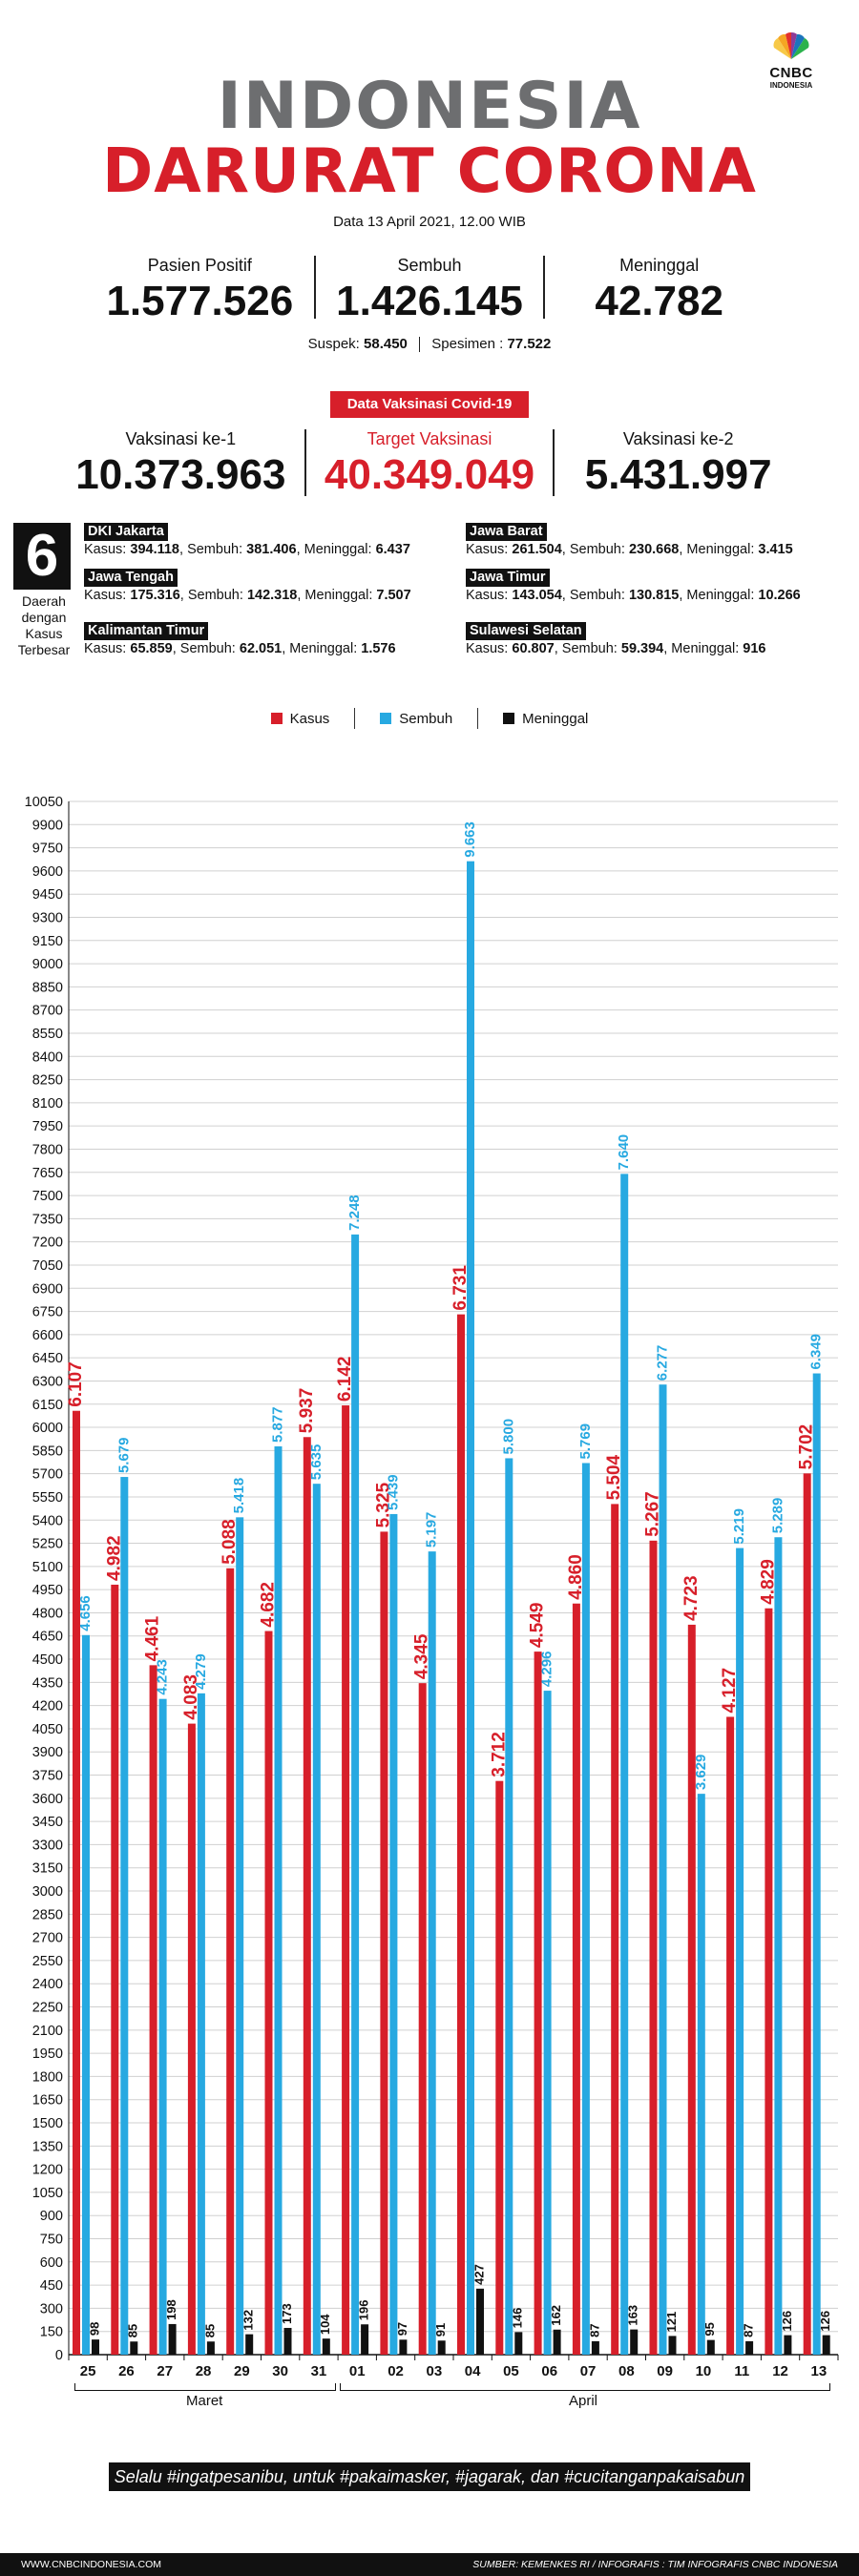 This screenshot has height=2576, width=859. Describe the element at coordinates (51, 2240) in the screenshot. I see `y-tick-label: 750` at that location.